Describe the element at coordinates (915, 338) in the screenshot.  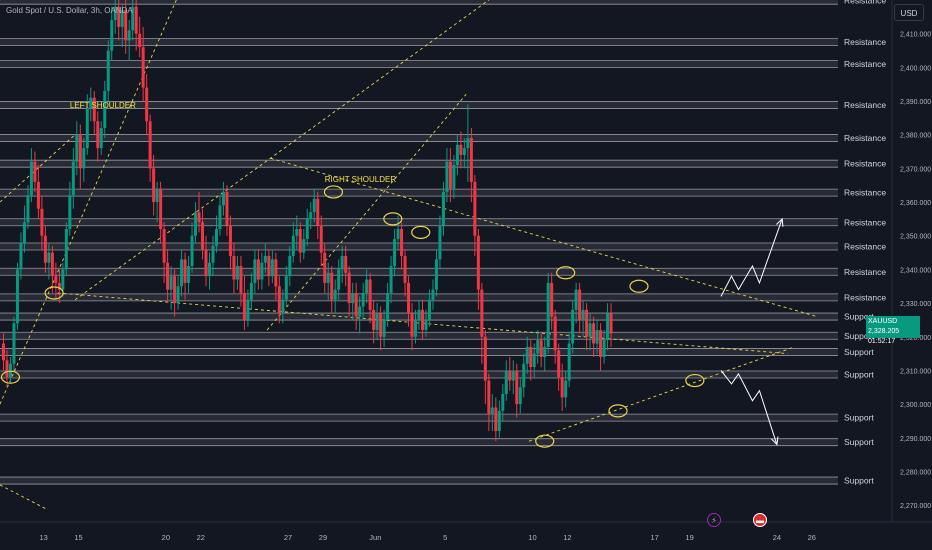
I see `y-tick-label: 2,320.000` at that location.